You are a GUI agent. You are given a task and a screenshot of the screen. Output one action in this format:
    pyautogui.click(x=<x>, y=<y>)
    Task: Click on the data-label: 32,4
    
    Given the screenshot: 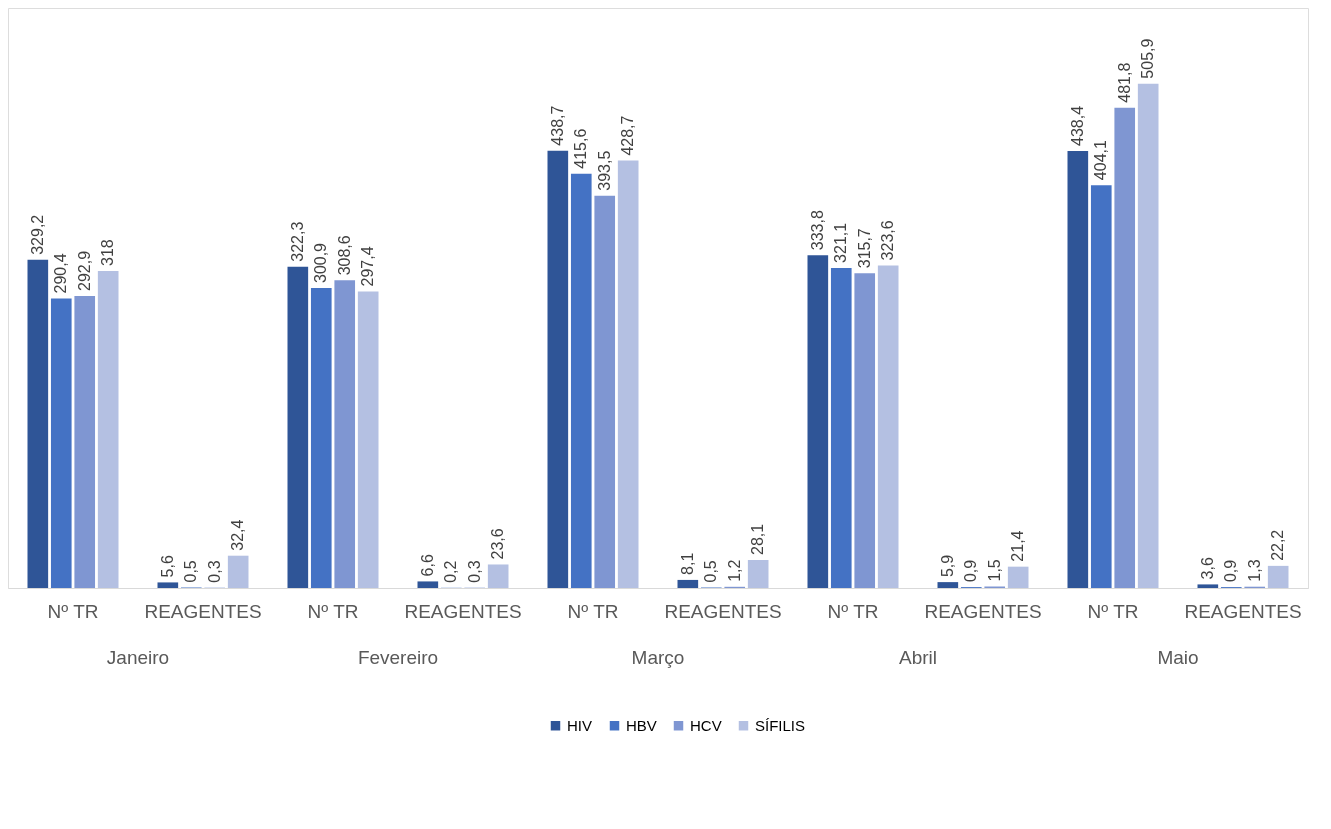 What is the action you would take?
    pyautogui.click(x=238, y=535)
    